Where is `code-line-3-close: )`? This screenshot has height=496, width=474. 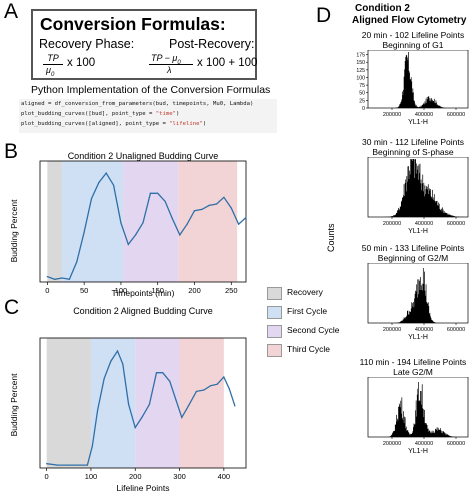 code-line-3-close: ) is located at coordinates (204, 124).